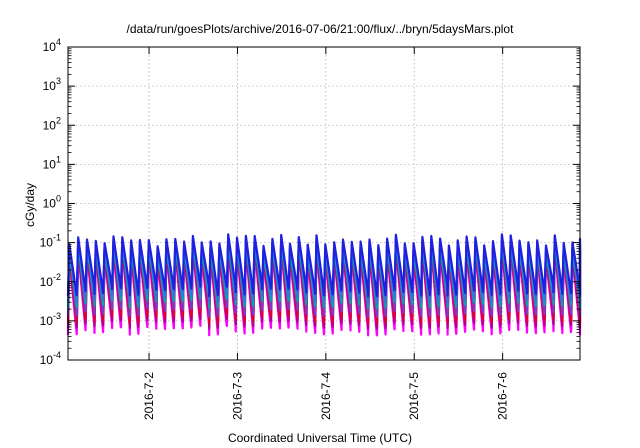  Describe the element at coordinates (326, 396) in the screenshot. I see `x-tick-label: 2016-7-4` at that location.